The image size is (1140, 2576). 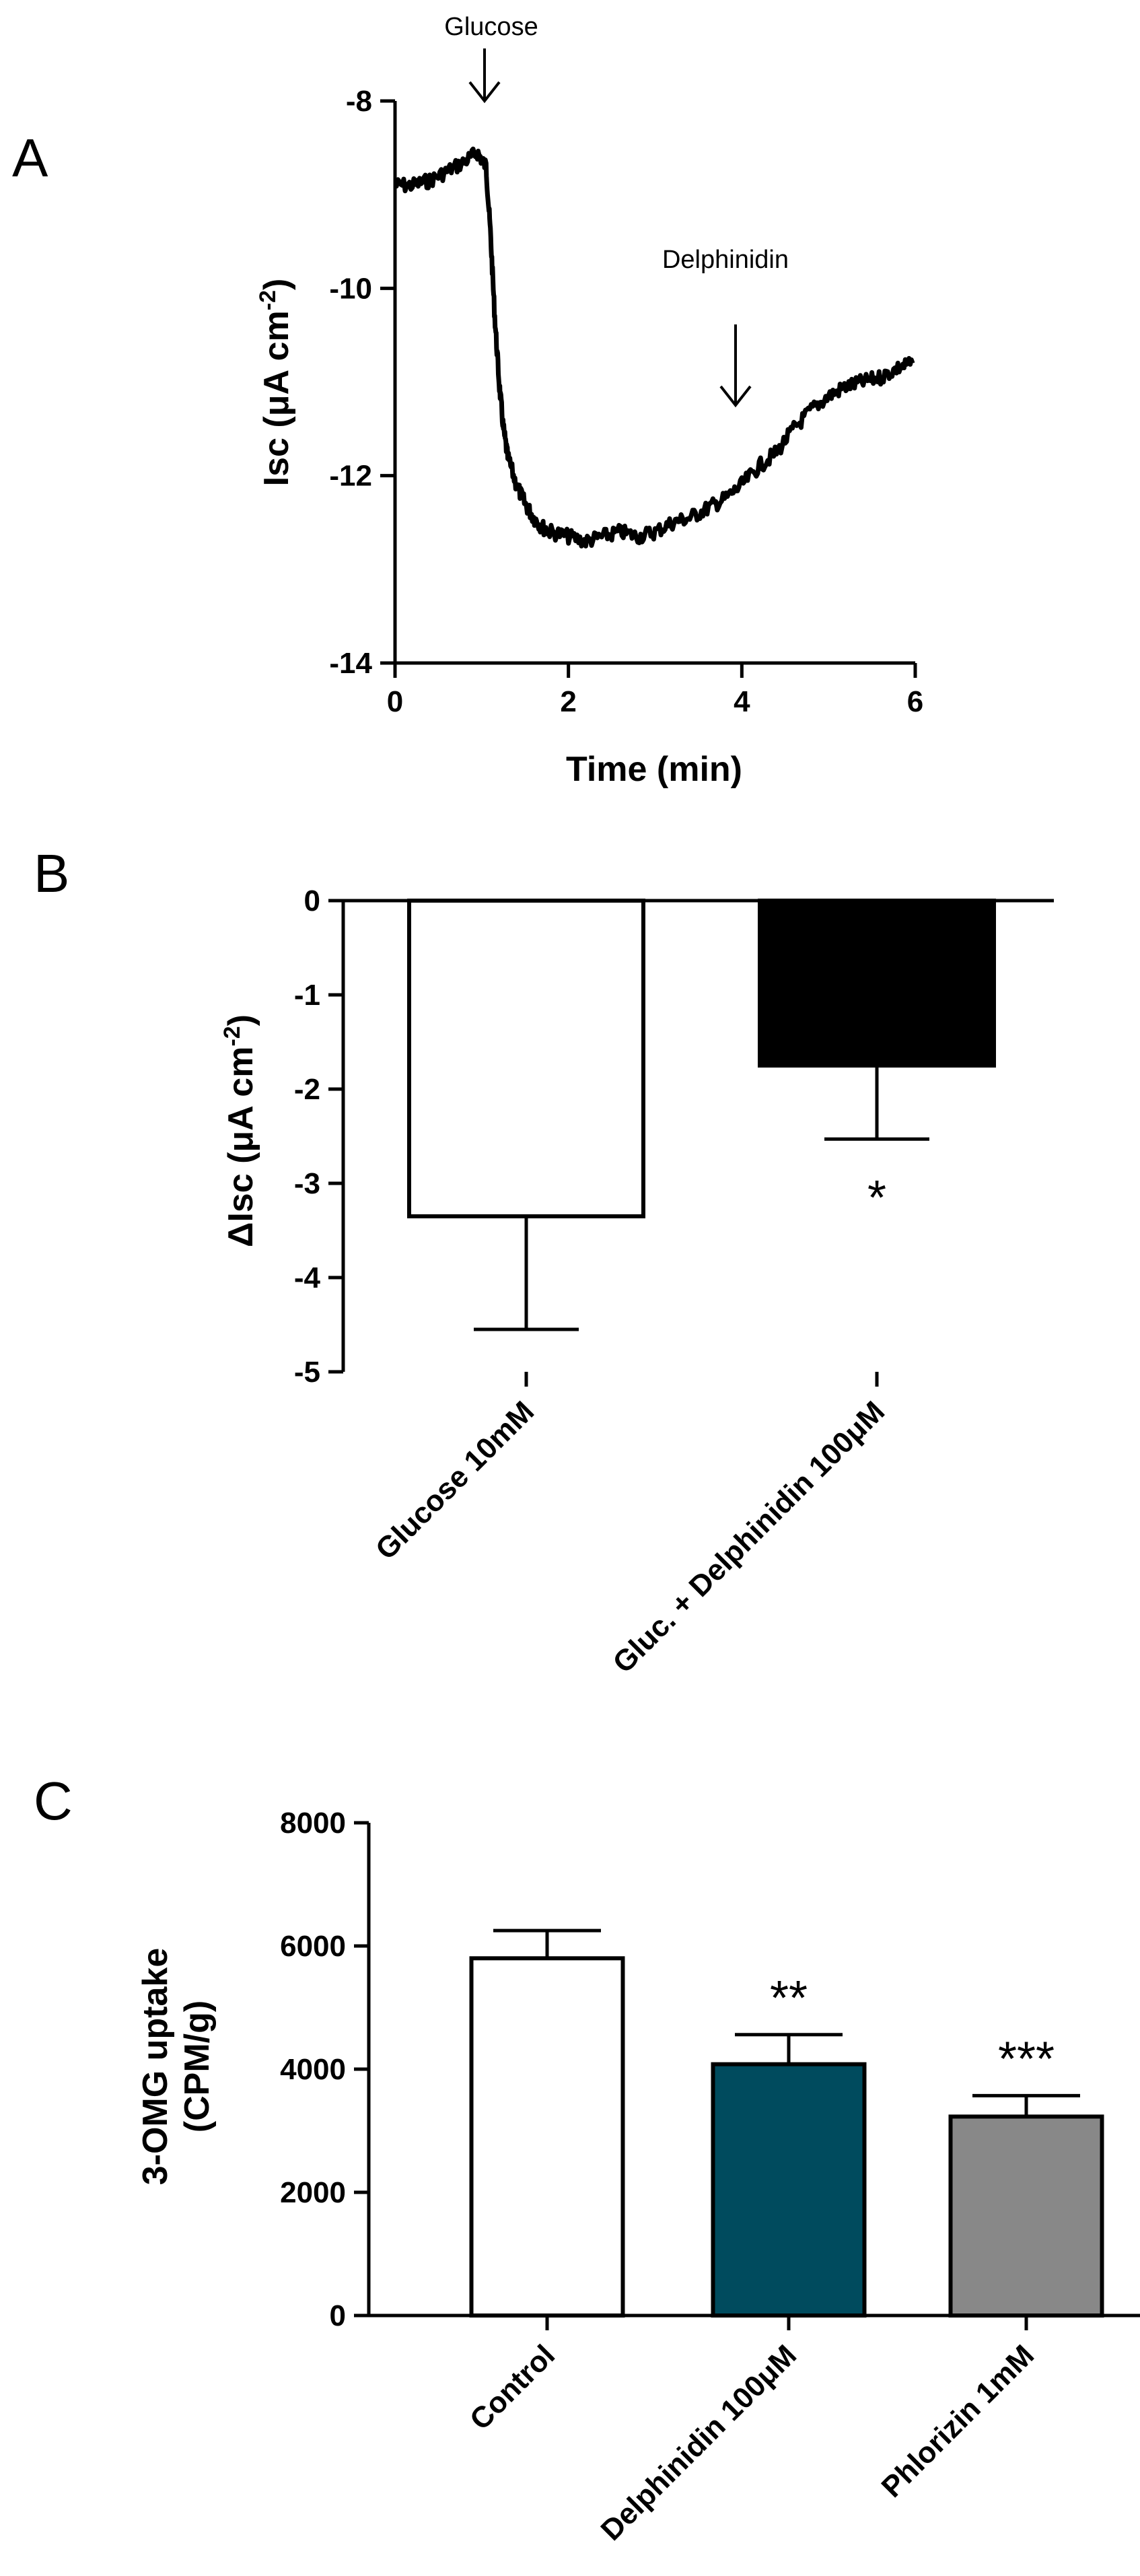 What do you see at coordinates (1026, 2059) in the screenshot?
I see `chart-c-significance-label: ***` at bounding box center [1026, 2059].